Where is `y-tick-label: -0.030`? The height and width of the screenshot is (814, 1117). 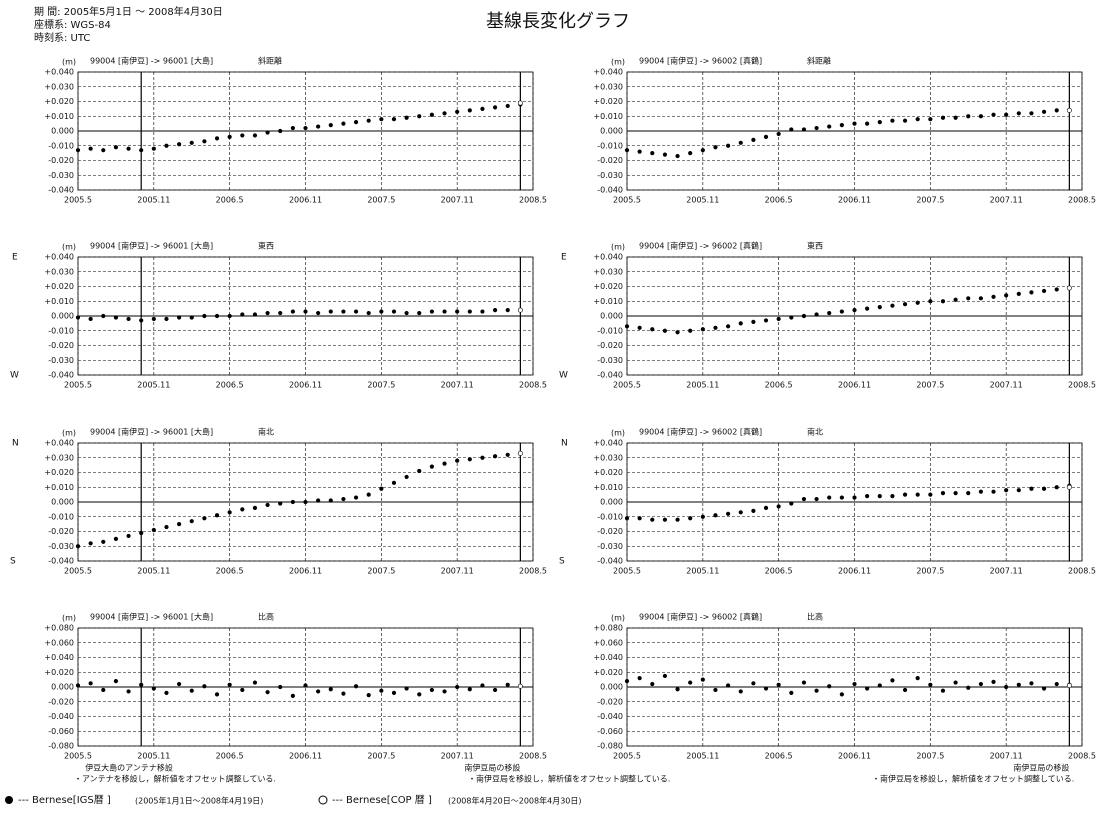
y-tick-label: -0.030 is located at coordinates (610, 175).